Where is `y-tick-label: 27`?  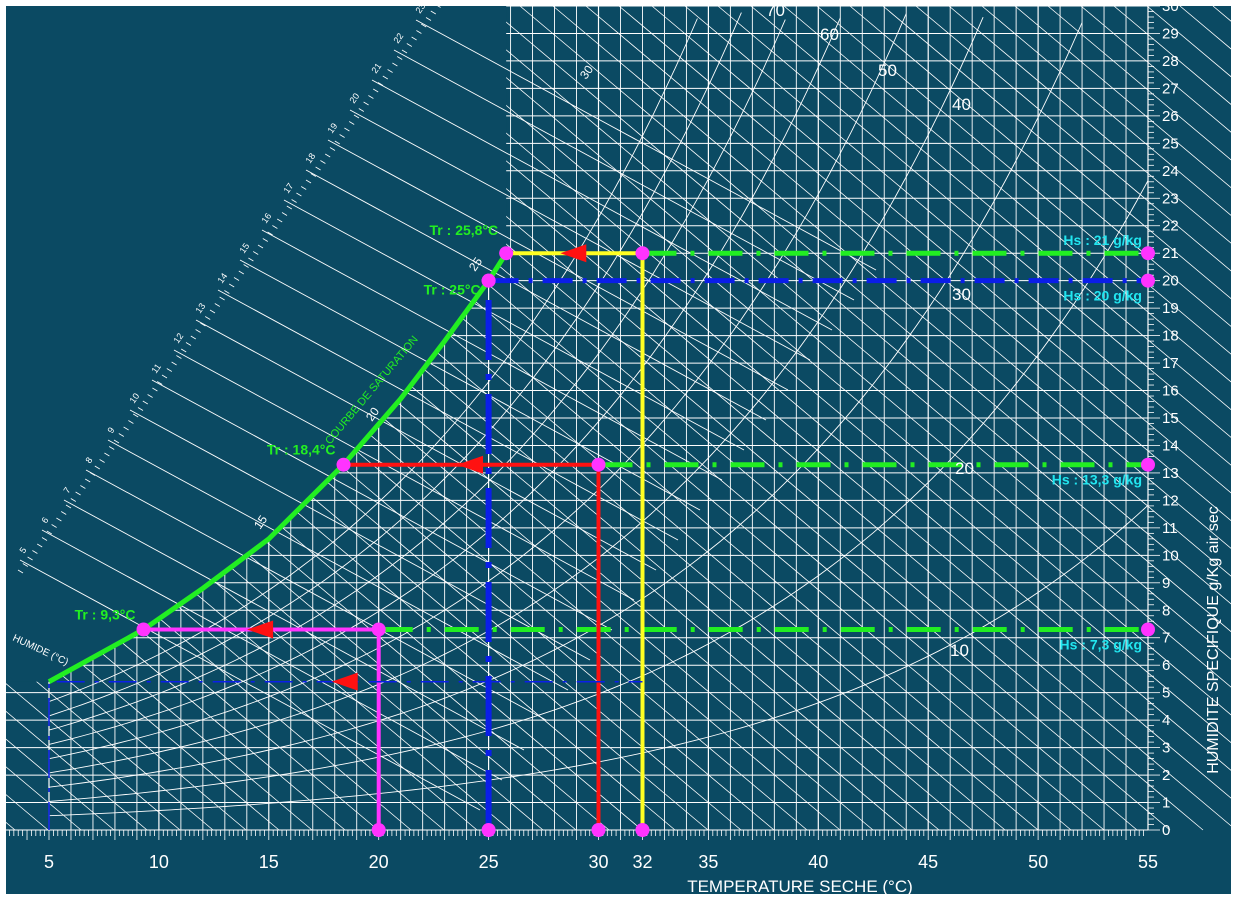
y-tick-label: 27 is located at coordinates (1170, 88).